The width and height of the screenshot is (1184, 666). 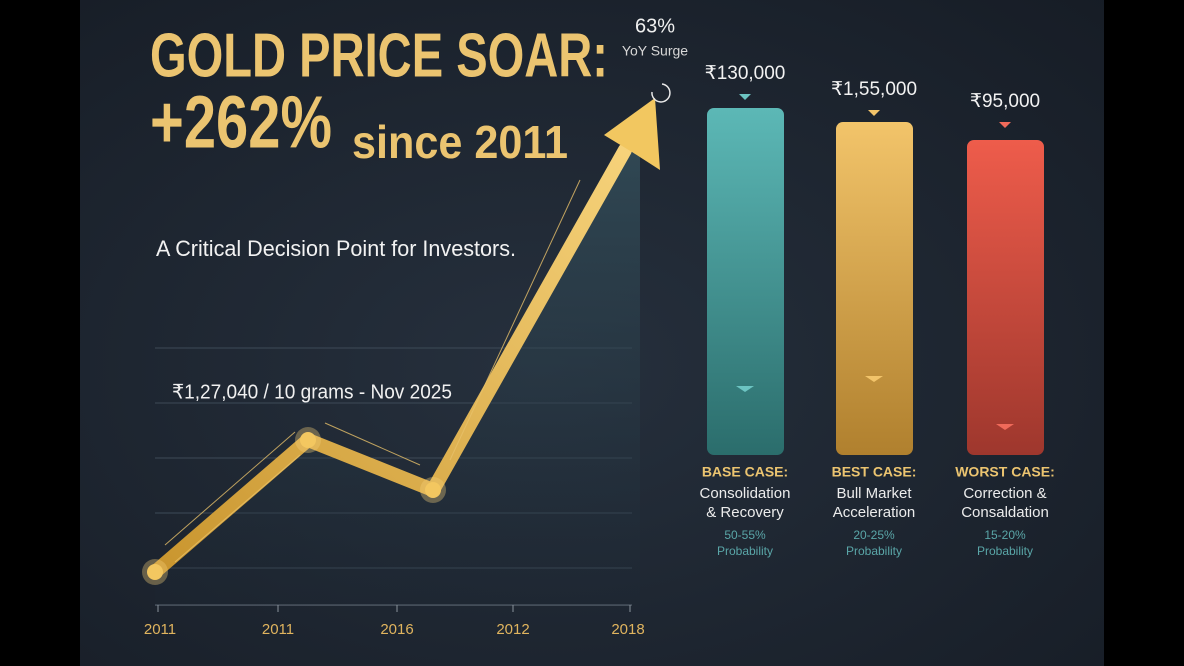 I want to click on arrow-head, so click(x=632, y=134).